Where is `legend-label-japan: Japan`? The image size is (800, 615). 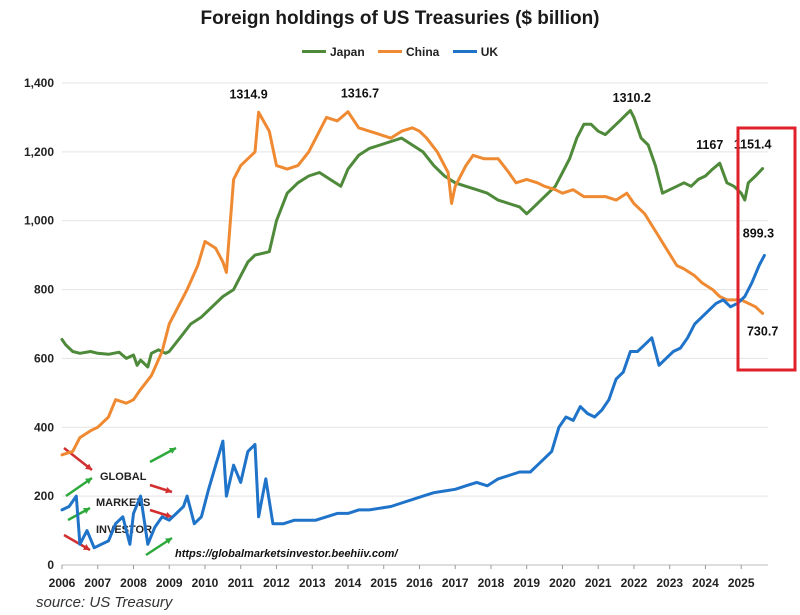
legend-label-japan: Japan is located at coordinates (347, 51).